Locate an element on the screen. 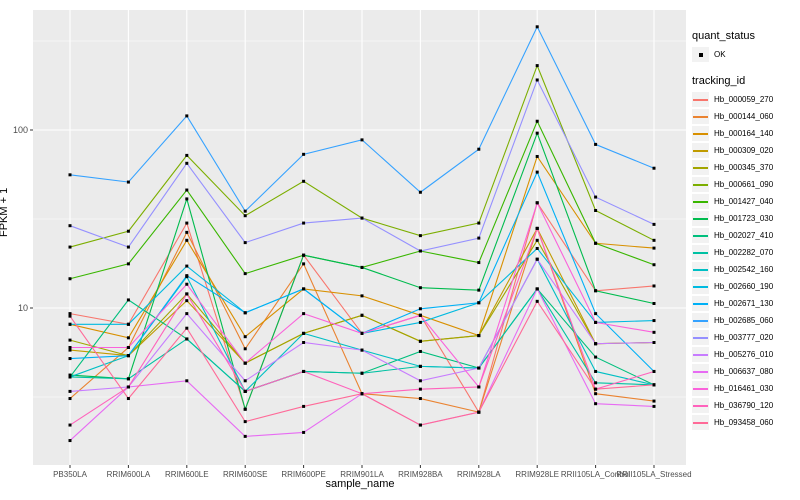 The height and width of the screenshot is (500, 800). legend-item-Hb_002685_060: Hb_002685_060 is located at coordinates (746, 320).